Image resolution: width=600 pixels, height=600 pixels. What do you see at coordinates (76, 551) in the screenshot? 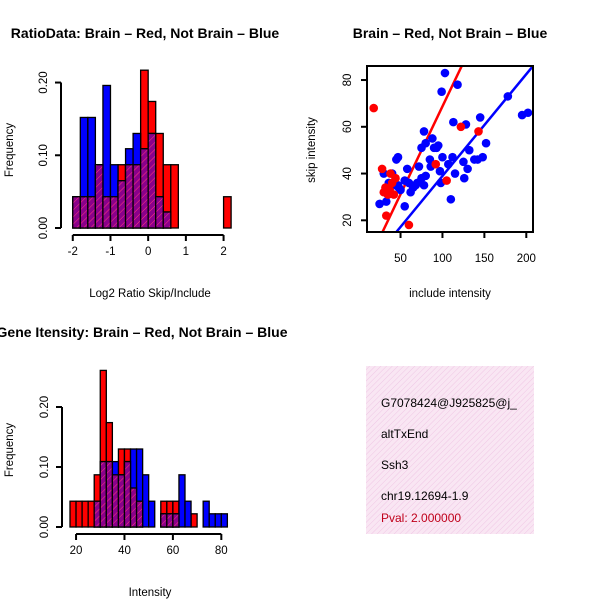
I see `intensity-histogram-x-tick-label: 20` at bounding box center [76, 551].